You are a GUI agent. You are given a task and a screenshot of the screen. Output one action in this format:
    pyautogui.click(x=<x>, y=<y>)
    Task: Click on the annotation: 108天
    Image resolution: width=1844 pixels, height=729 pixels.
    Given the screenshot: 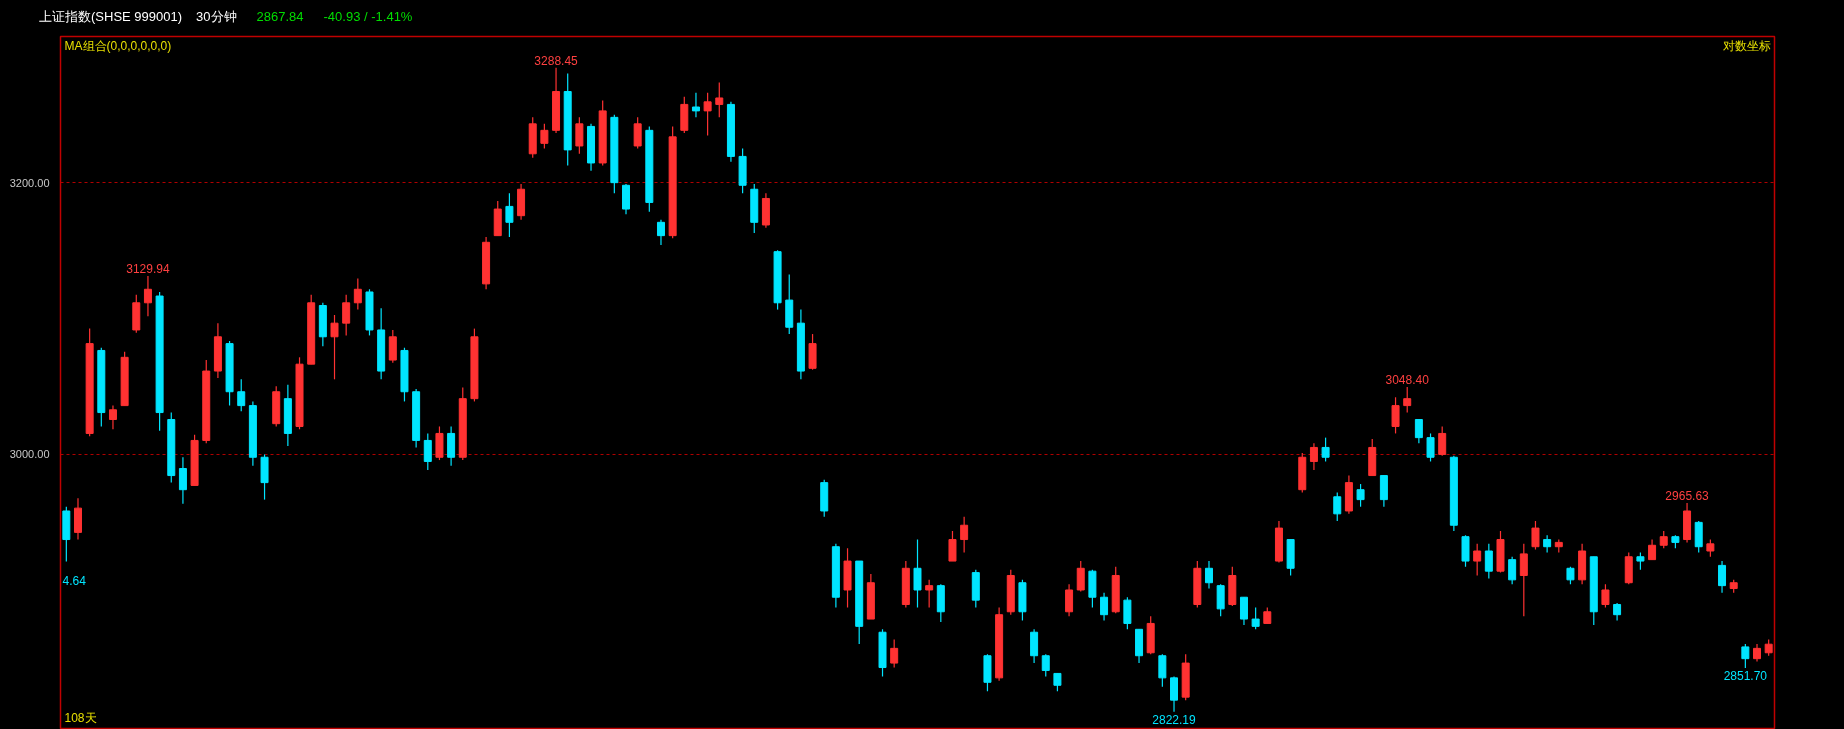 What is the action you would take?
    pyautogui.click(x=80, y=717)
    